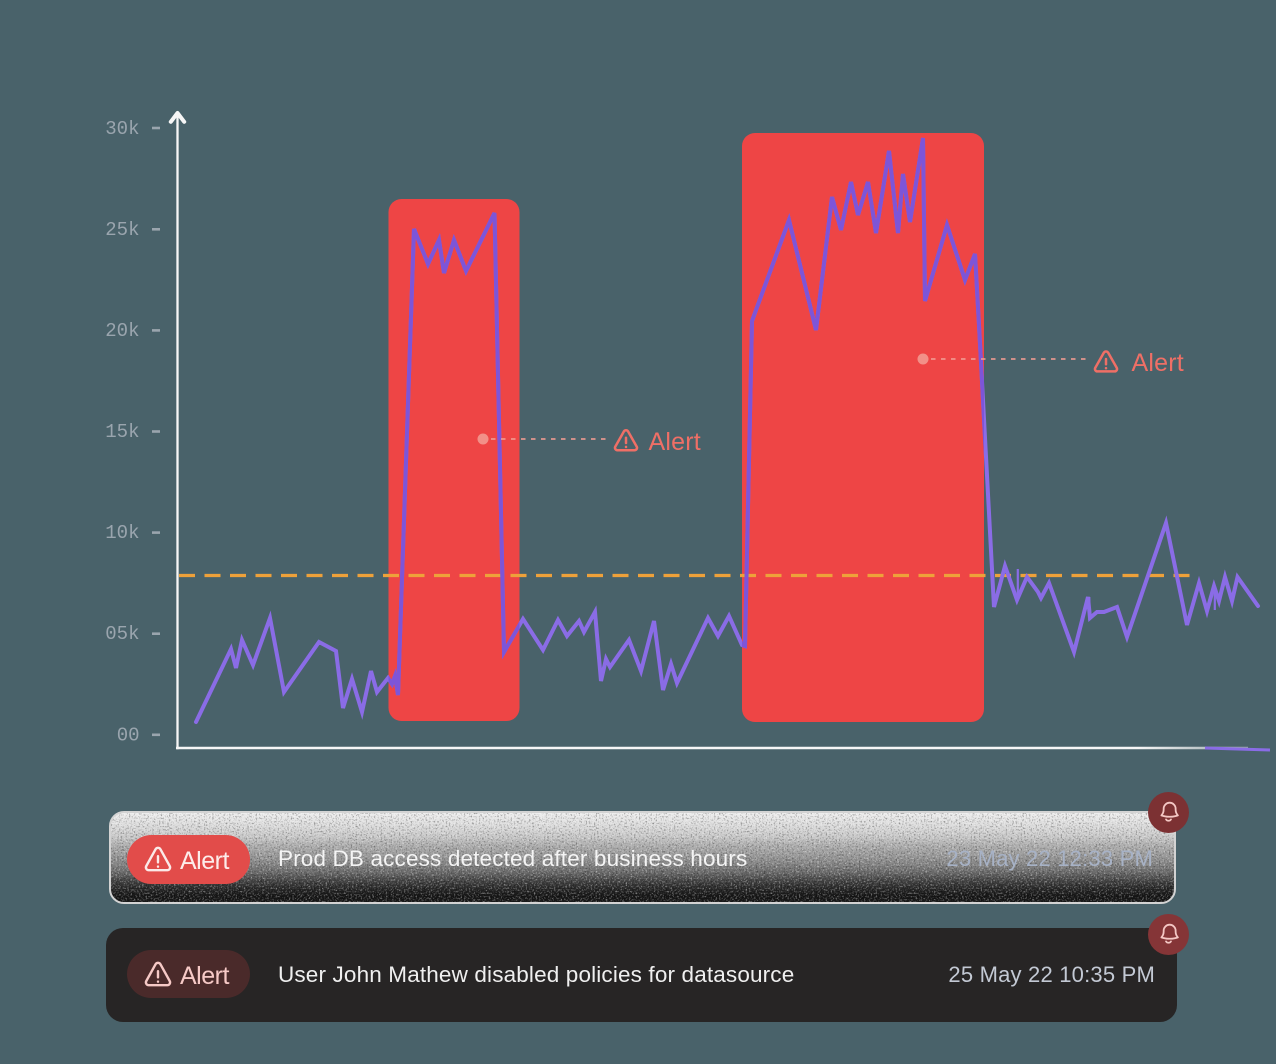 The height and width of the screenshot is (1064, 1276). What do you see at coordinates (122, 230) in the screenshot?
I see `svg-text: 25k` at bounding box center [122, 230].